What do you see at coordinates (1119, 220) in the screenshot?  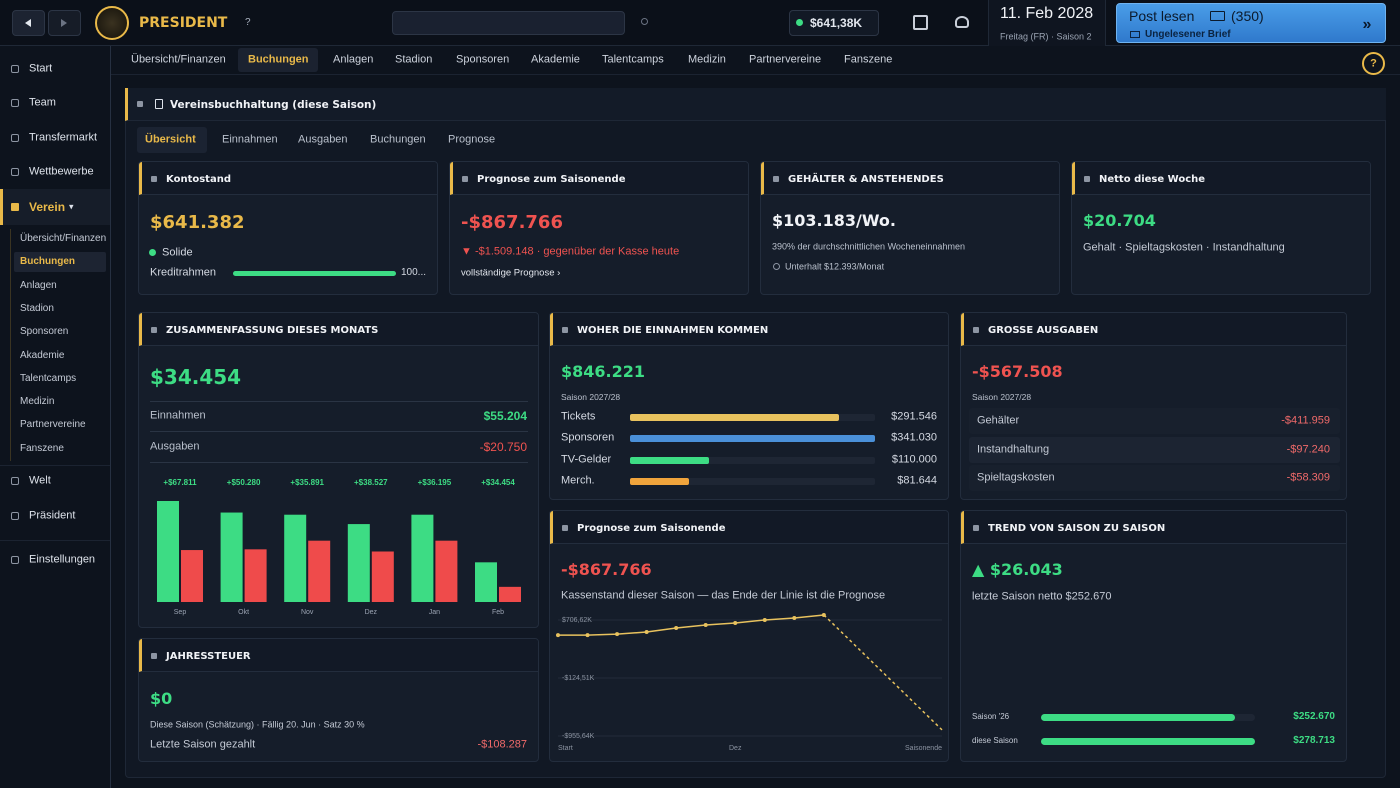 I see `card-value: $20.704` at bounding box center [1119, 220].